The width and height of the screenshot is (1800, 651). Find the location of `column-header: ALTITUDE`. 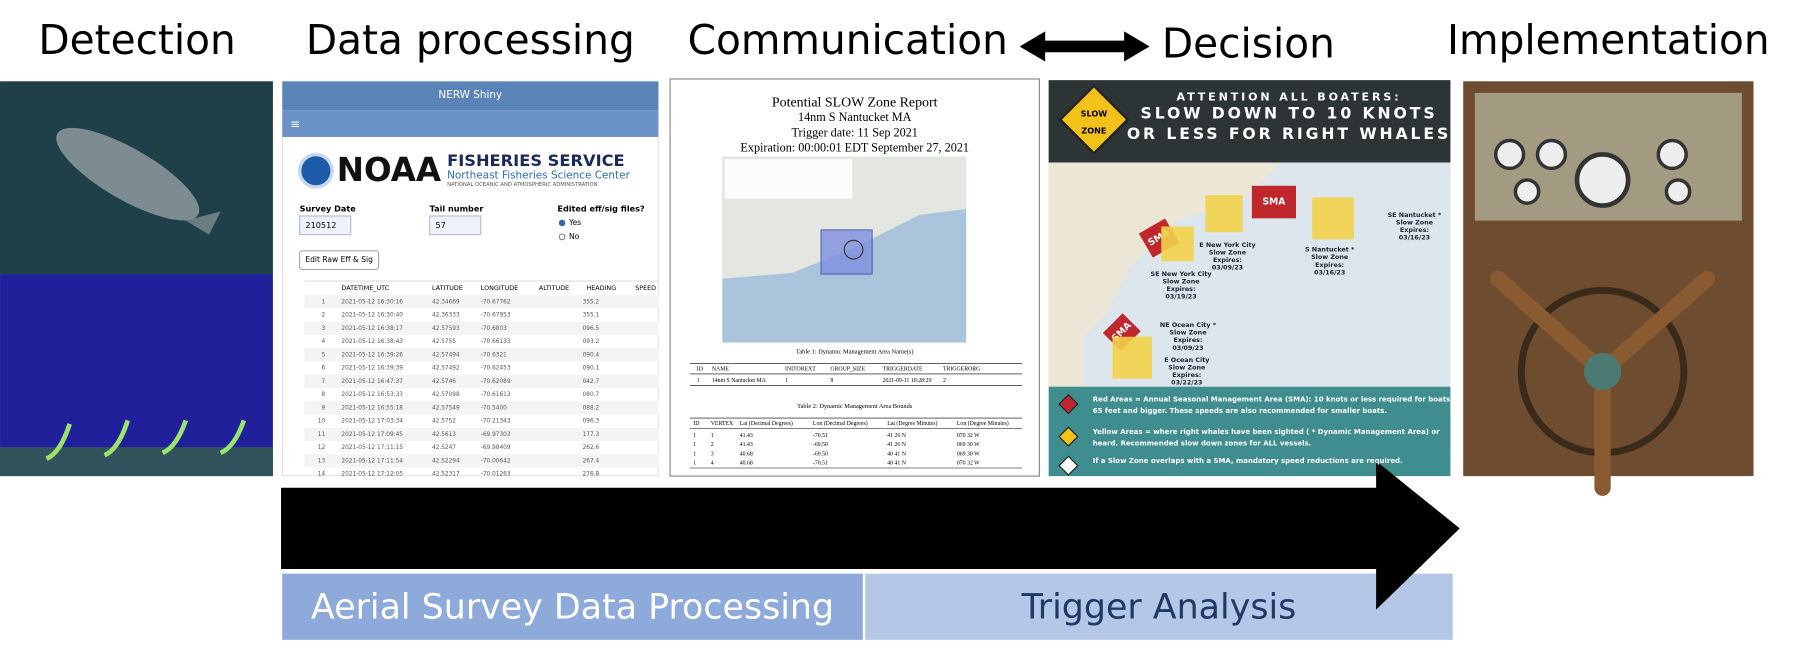

column-header: ALTITUDE is located at coordinates (554, 288).